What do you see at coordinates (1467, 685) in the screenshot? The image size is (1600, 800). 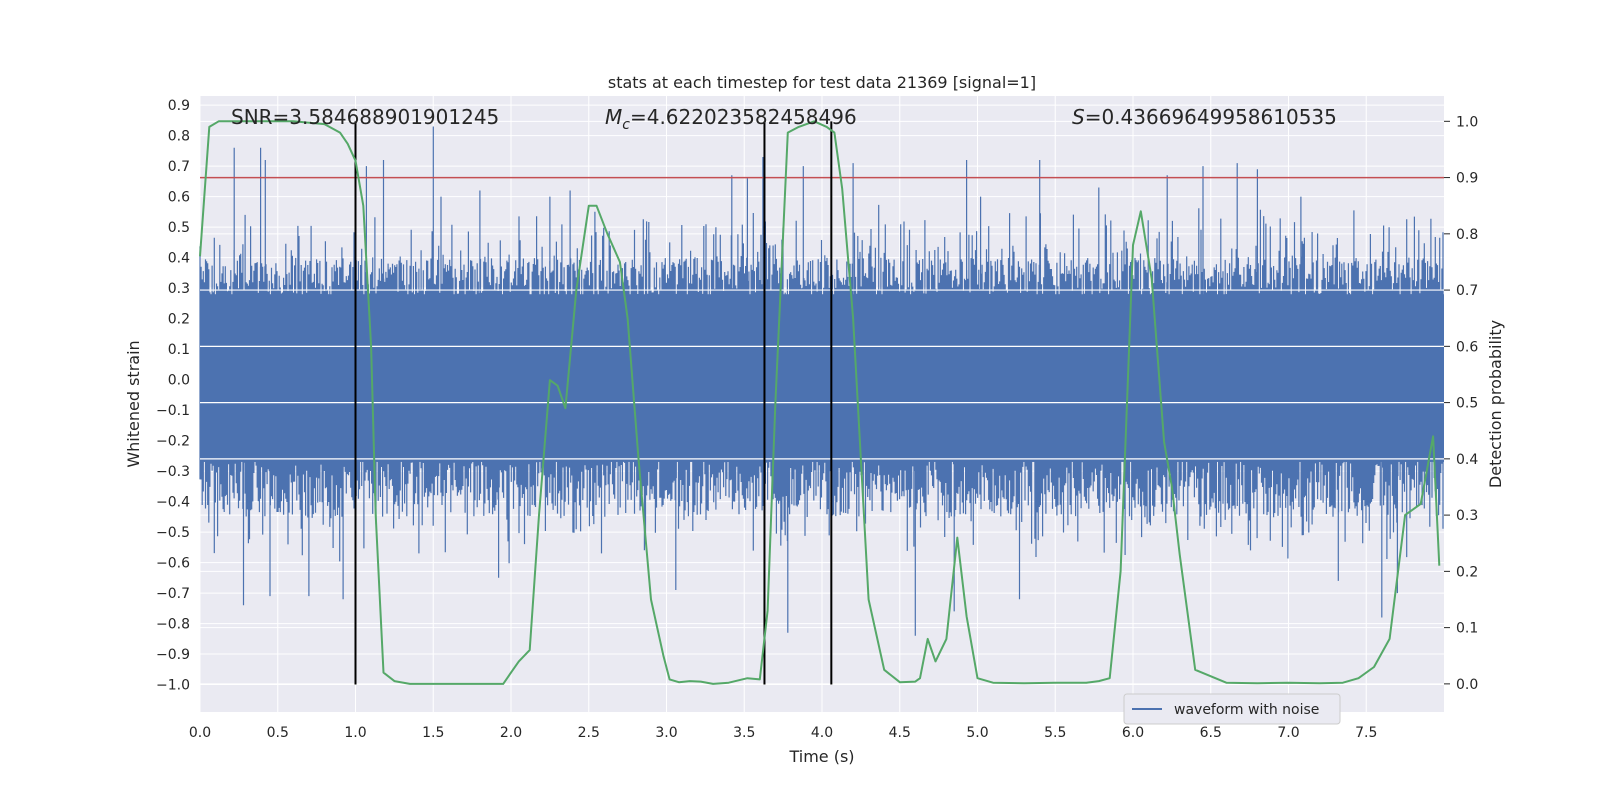 I see `y2-tick-label: 0.0` at bounding box center [1467, 685].